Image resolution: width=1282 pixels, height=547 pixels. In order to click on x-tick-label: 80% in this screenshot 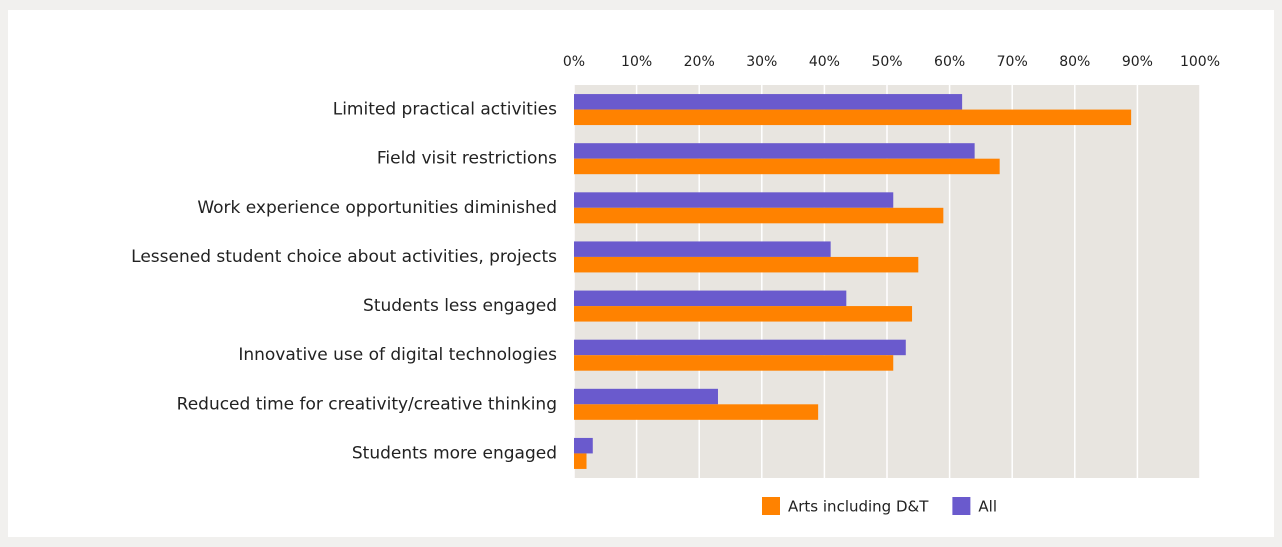, I will do `click(1074, 62)`.